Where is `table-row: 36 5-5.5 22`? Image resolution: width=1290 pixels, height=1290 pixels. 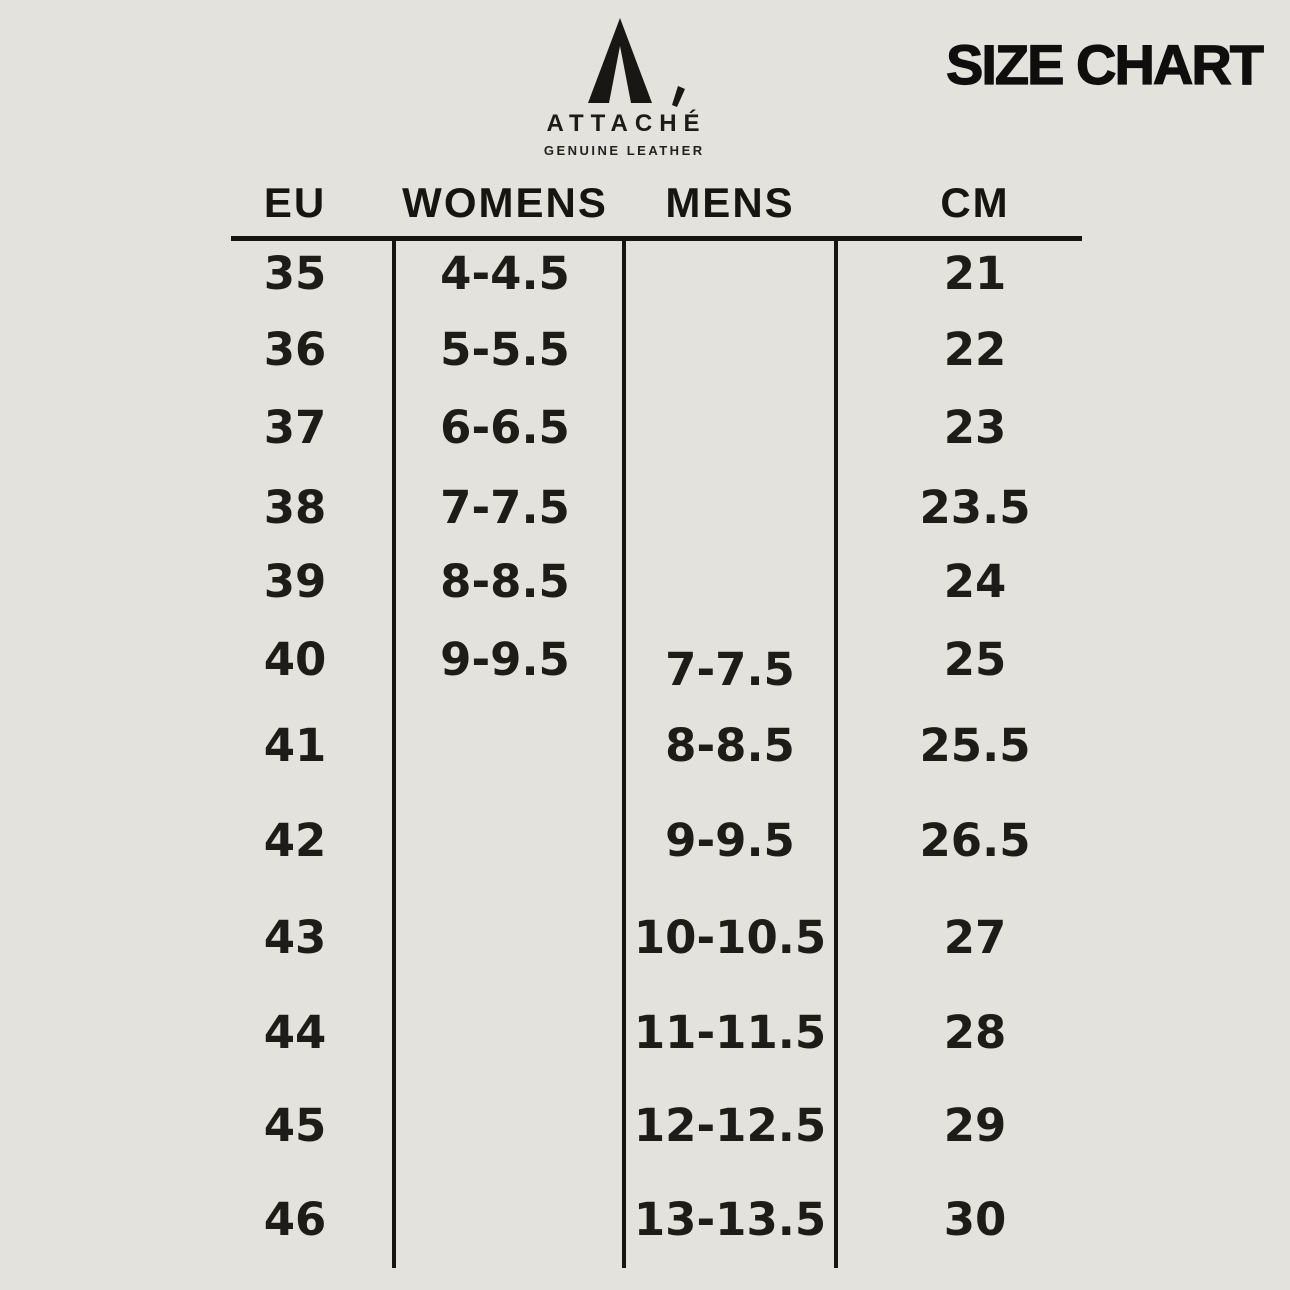 table-row: 36 5-5.5 22 is located at coordinates (645, 350).